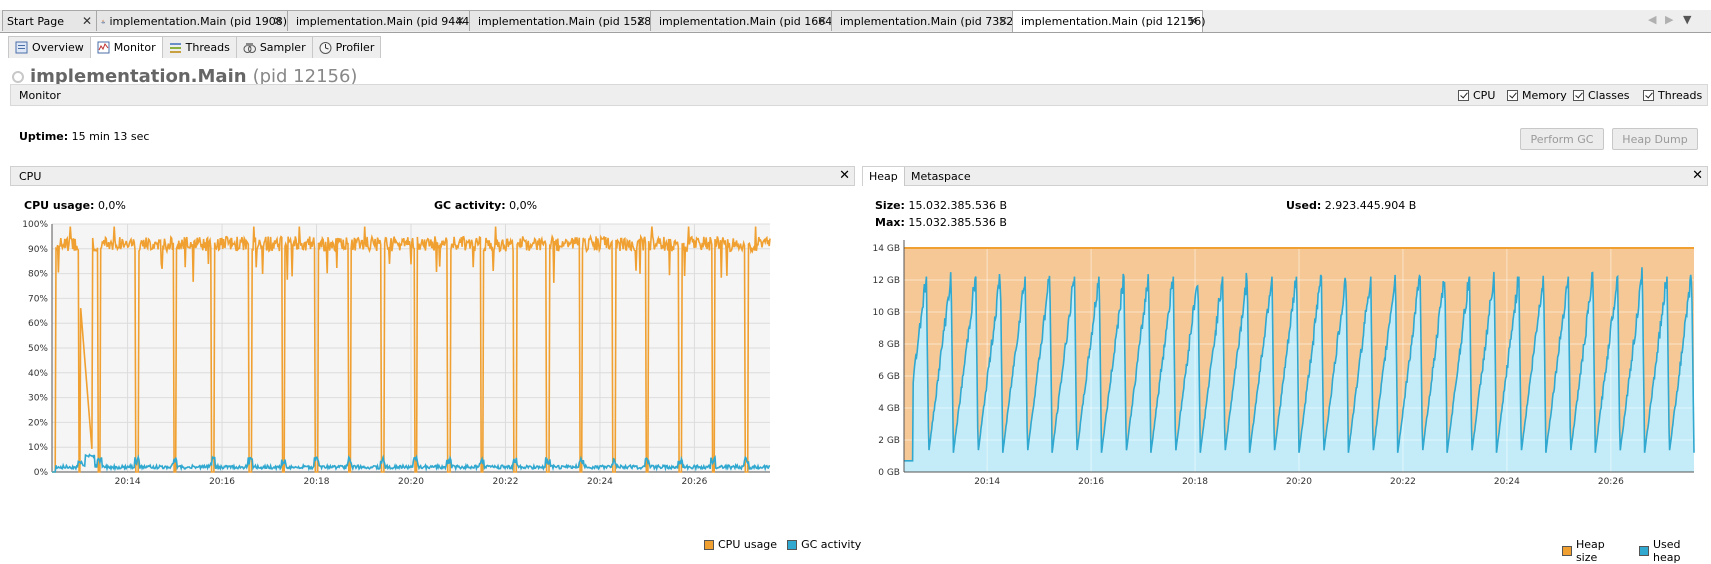  I want to click on monitor-toolbar: Monitor CPU Memory Classes Threads, so click(859, 95).